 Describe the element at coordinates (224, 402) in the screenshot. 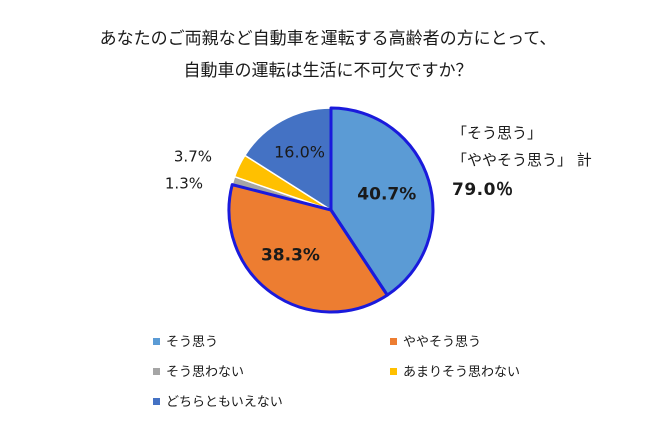

I see `legend-label: どちらともいえない` at that location.